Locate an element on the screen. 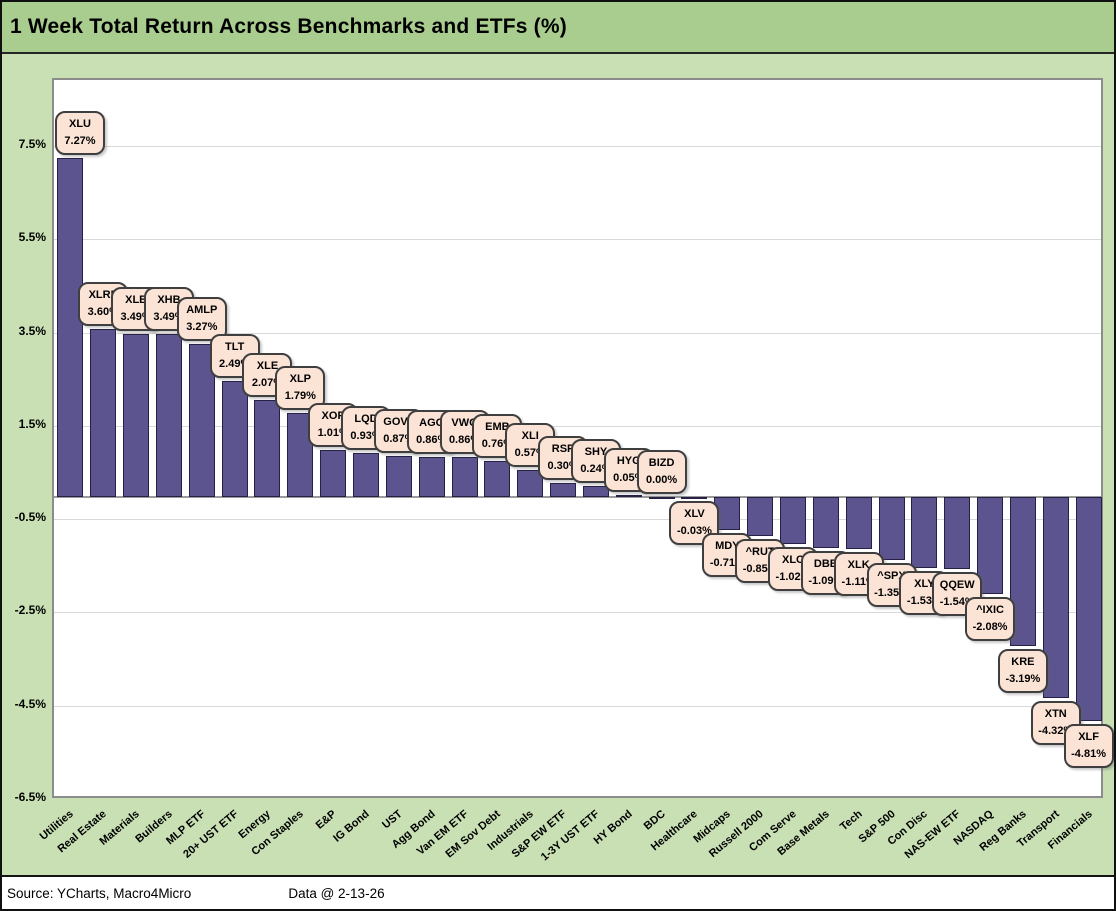  value-label: -0.03% is located at coordinates (694, 531).